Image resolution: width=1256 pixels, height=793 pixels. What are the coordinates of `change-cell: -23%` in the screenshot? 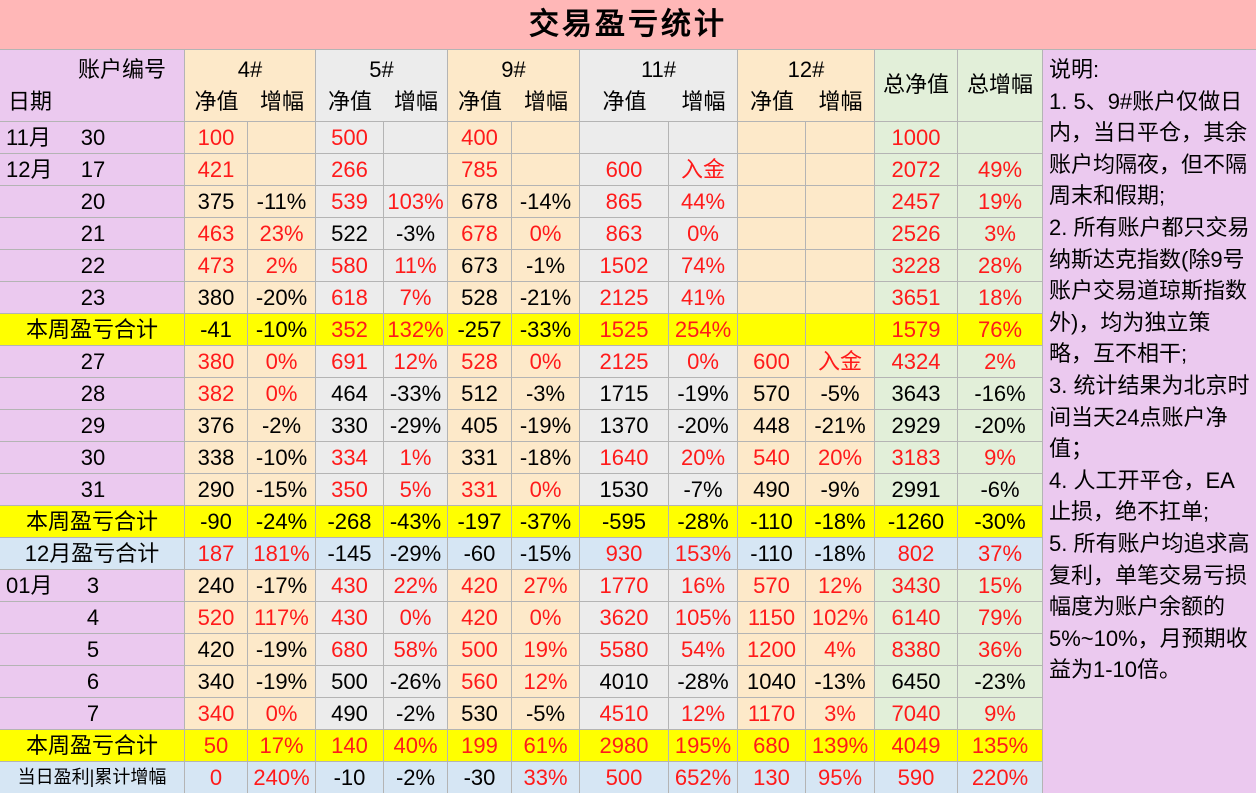 It's located at (1000, 682).